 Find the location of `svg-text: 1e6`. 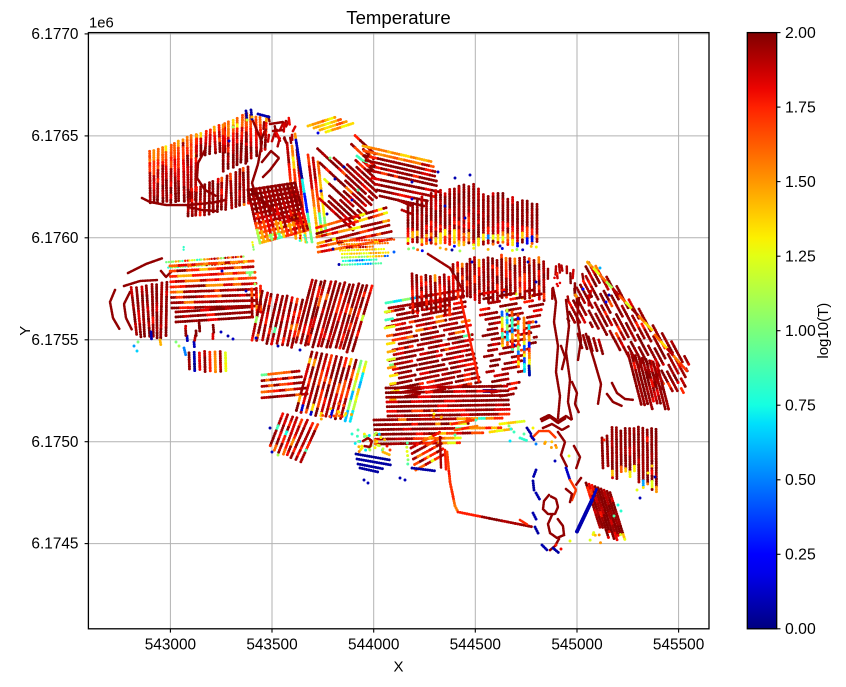

svg-text: 1e6 is located at coordinates (101, 24).